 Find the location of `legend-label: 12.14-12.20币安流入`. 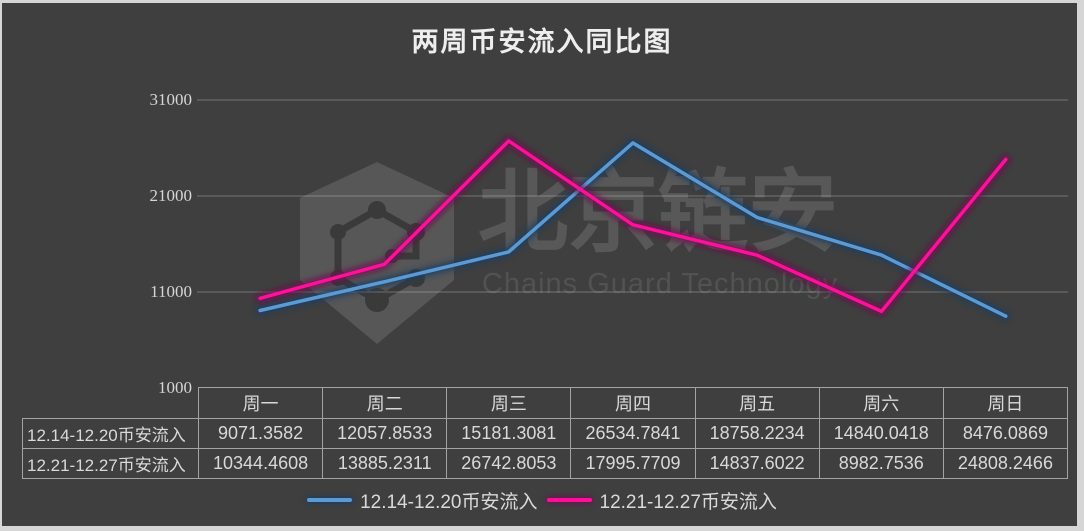

legend-label: 12.14-12.20币安流入 is located at coordinates (449, 502).